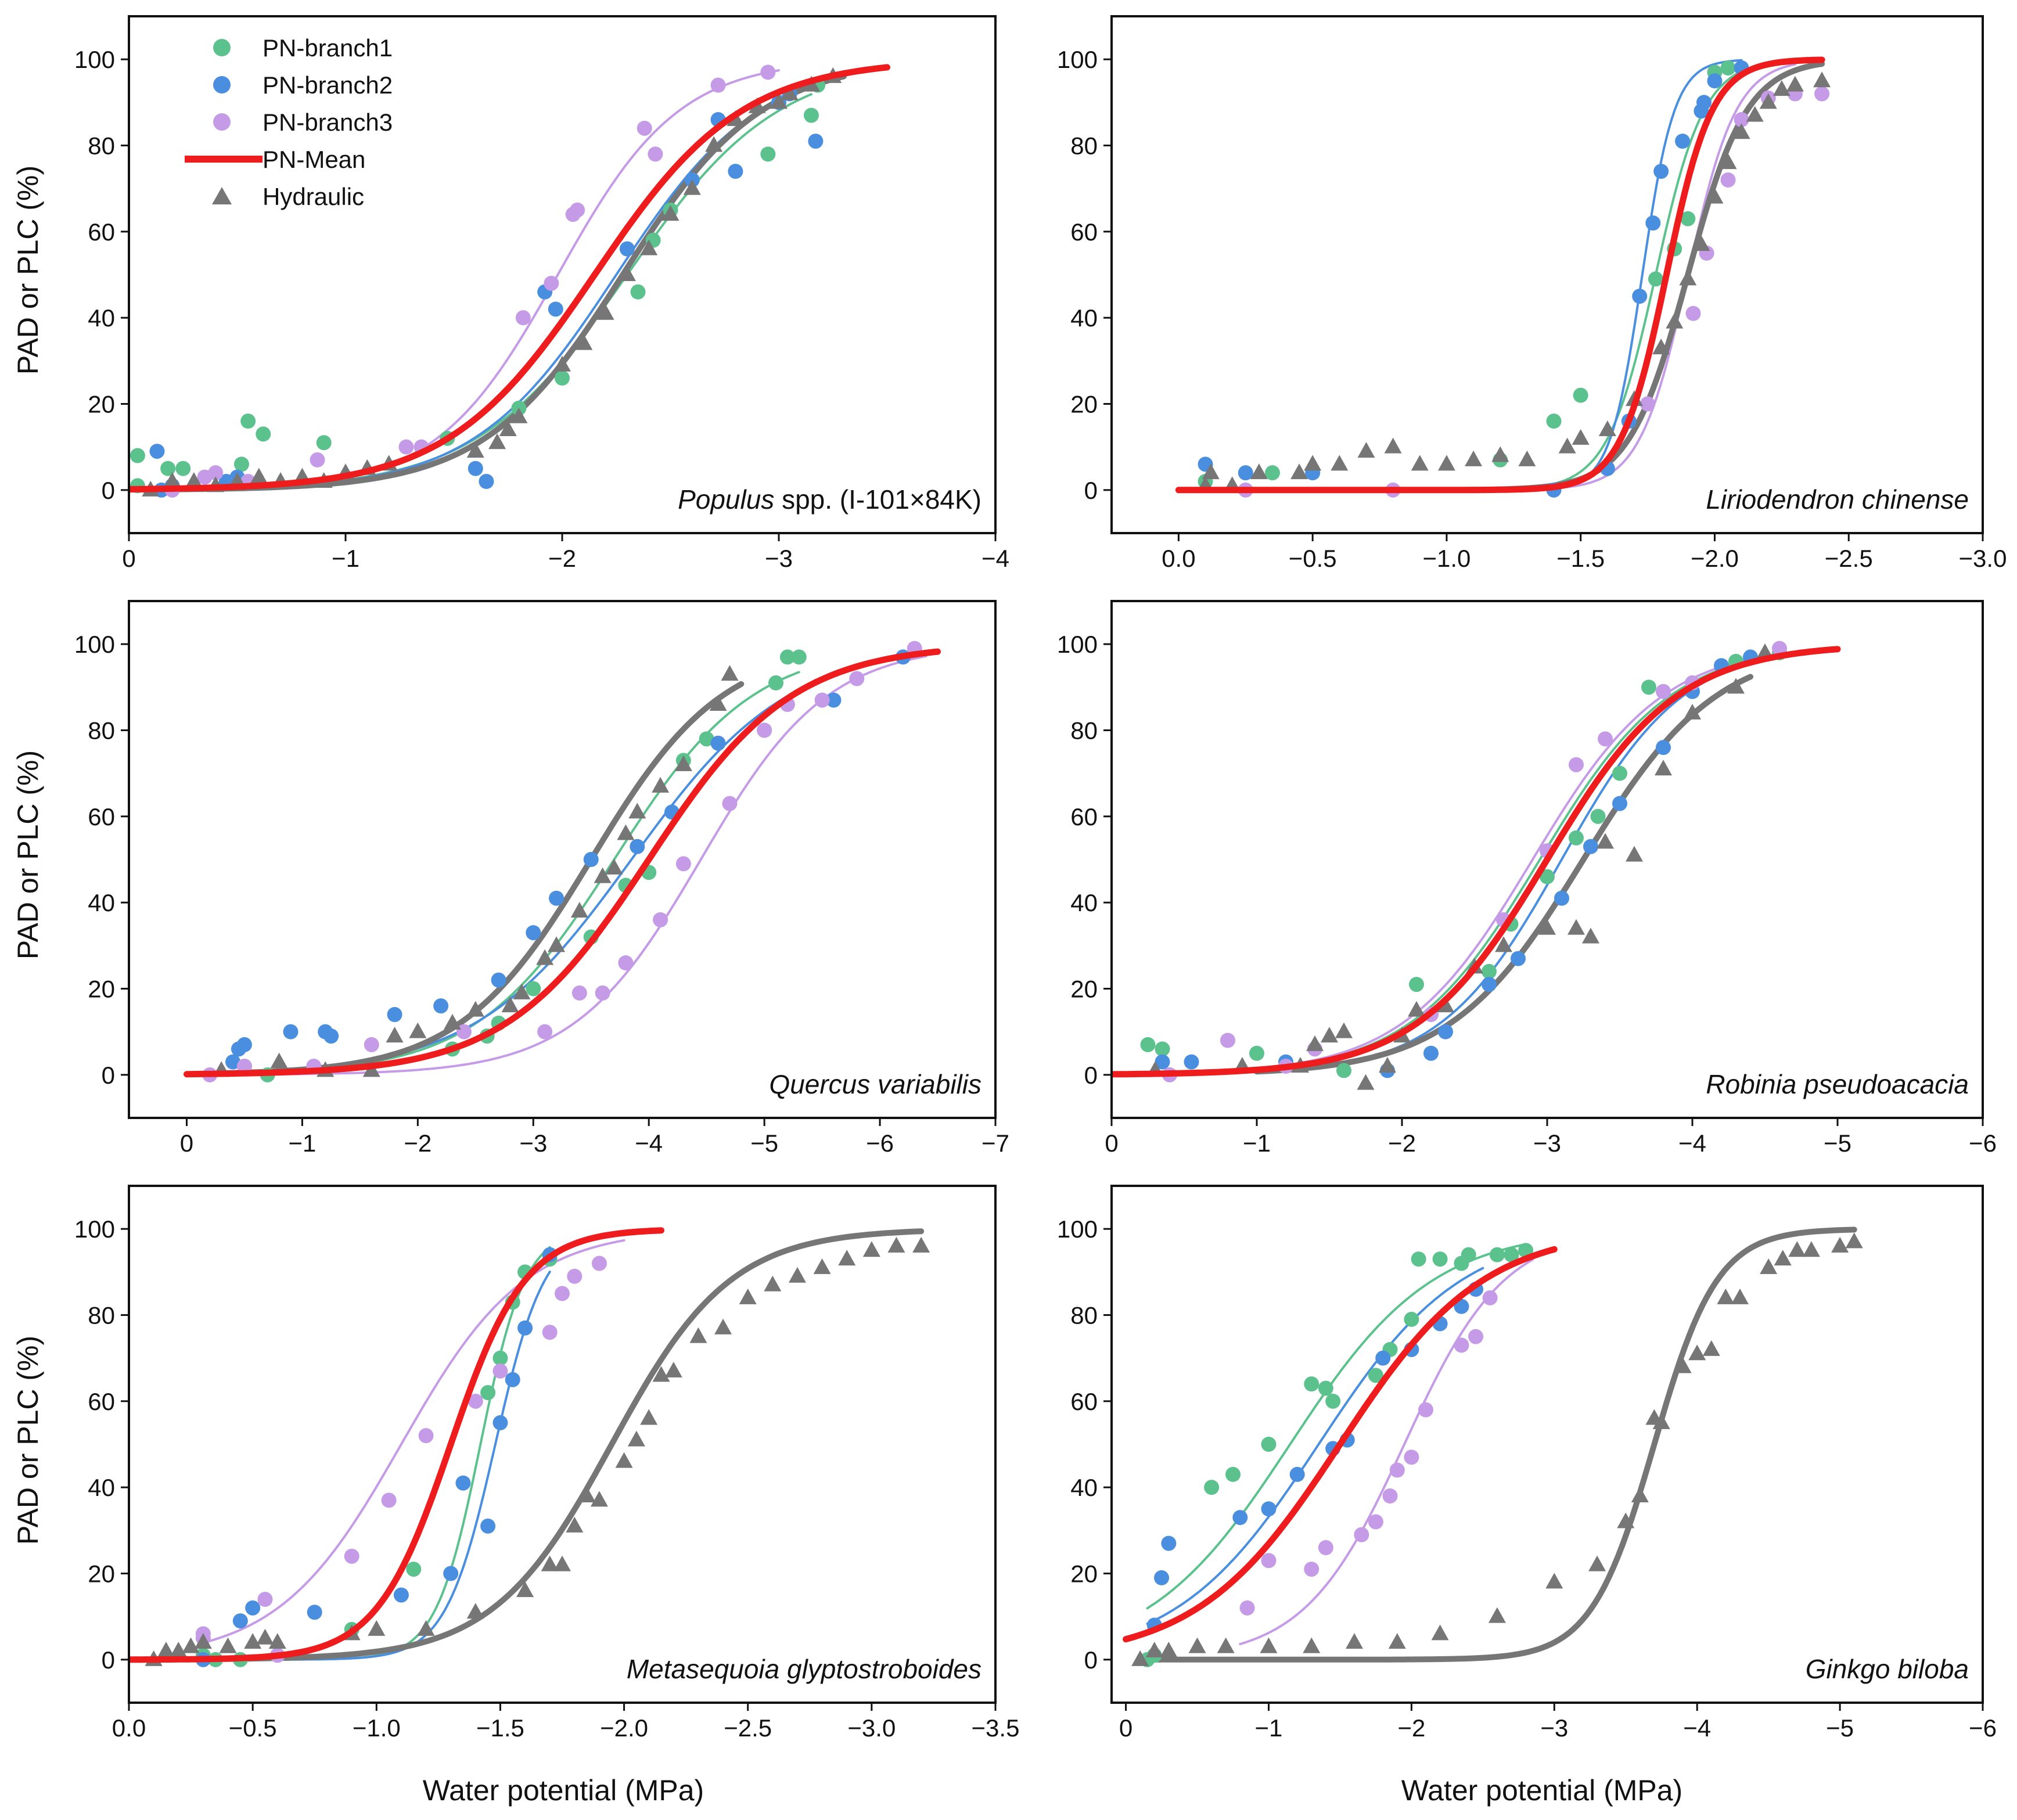 The height and width of the screenshot is (1820, 2017). Describe the element at coordinates (1837, 500) in the screenshot. I see `species-name: Liriodendron chinense` at that location.